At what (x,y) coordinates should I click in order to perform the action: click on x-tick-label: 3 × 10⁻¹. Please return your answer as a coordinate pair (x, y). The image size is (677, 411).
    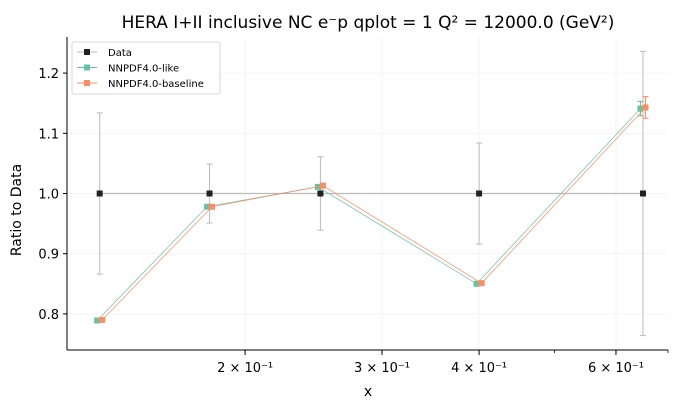
    Looking at the image, I should click on (382, 368).